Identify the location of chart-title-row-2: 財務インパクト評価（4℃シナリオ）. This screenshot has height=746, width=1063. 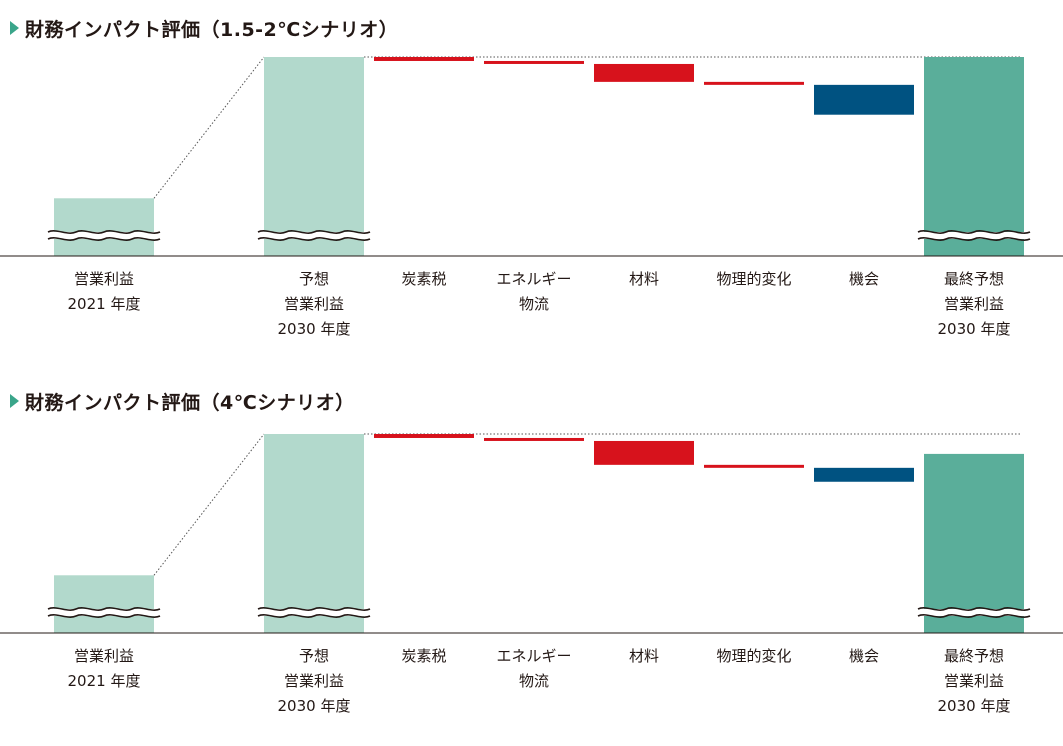
(182, 401).